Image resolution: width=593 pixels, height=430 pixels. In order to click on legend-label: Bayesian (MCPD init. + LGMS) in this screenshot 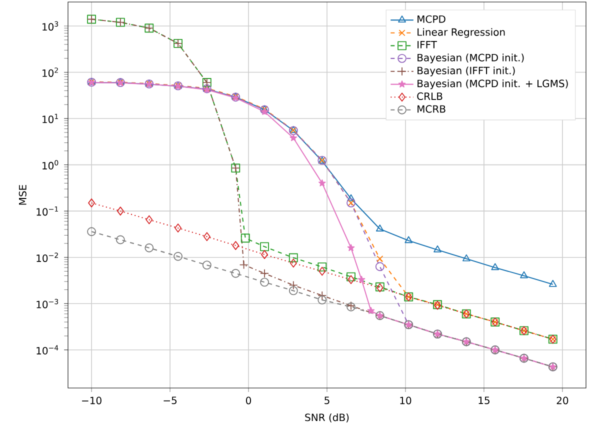, I will do `click(493, 85)`.